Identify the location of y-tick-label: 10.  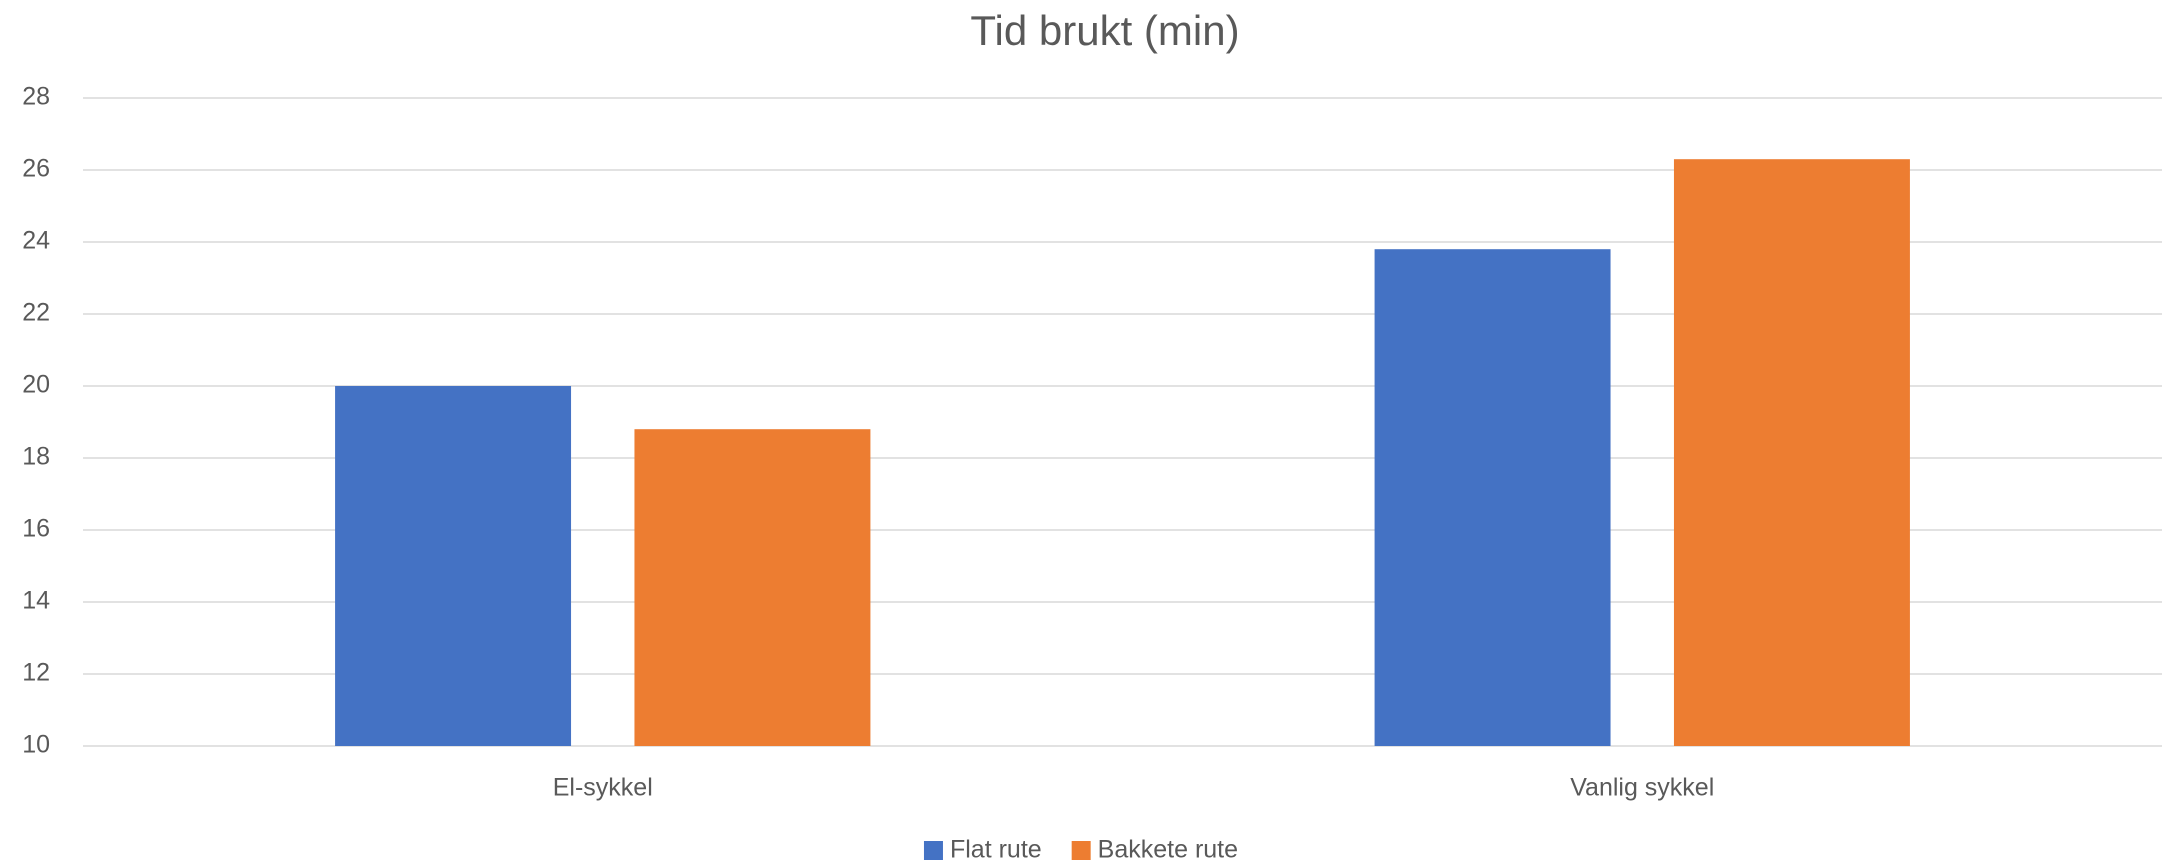
(36, 745).